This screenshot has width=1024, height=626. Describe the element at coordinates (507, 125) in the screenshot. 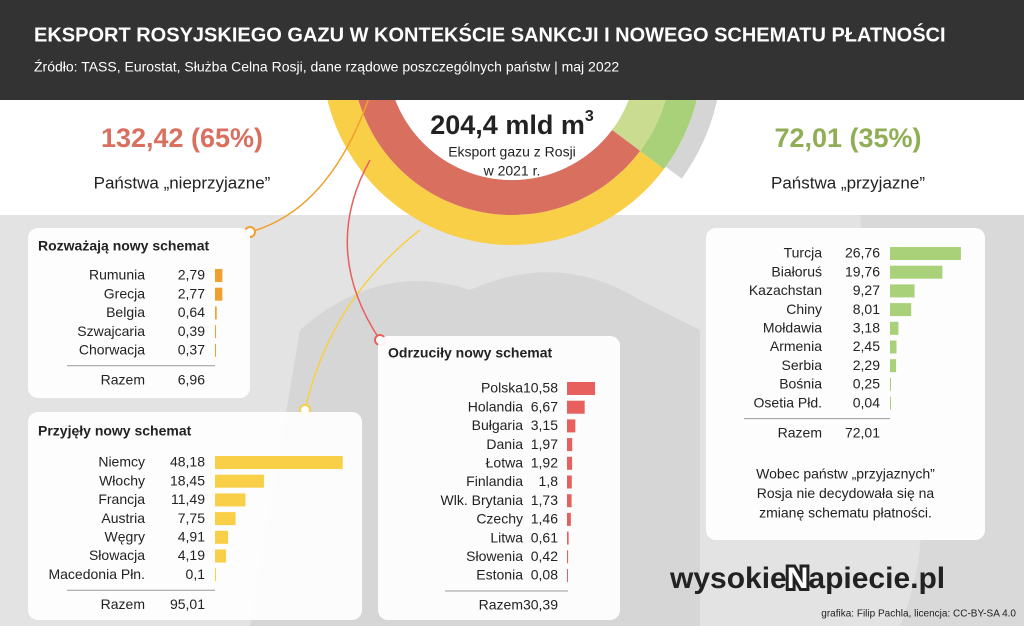

I see `donut-total-value: 204,4 mld m` at that location.